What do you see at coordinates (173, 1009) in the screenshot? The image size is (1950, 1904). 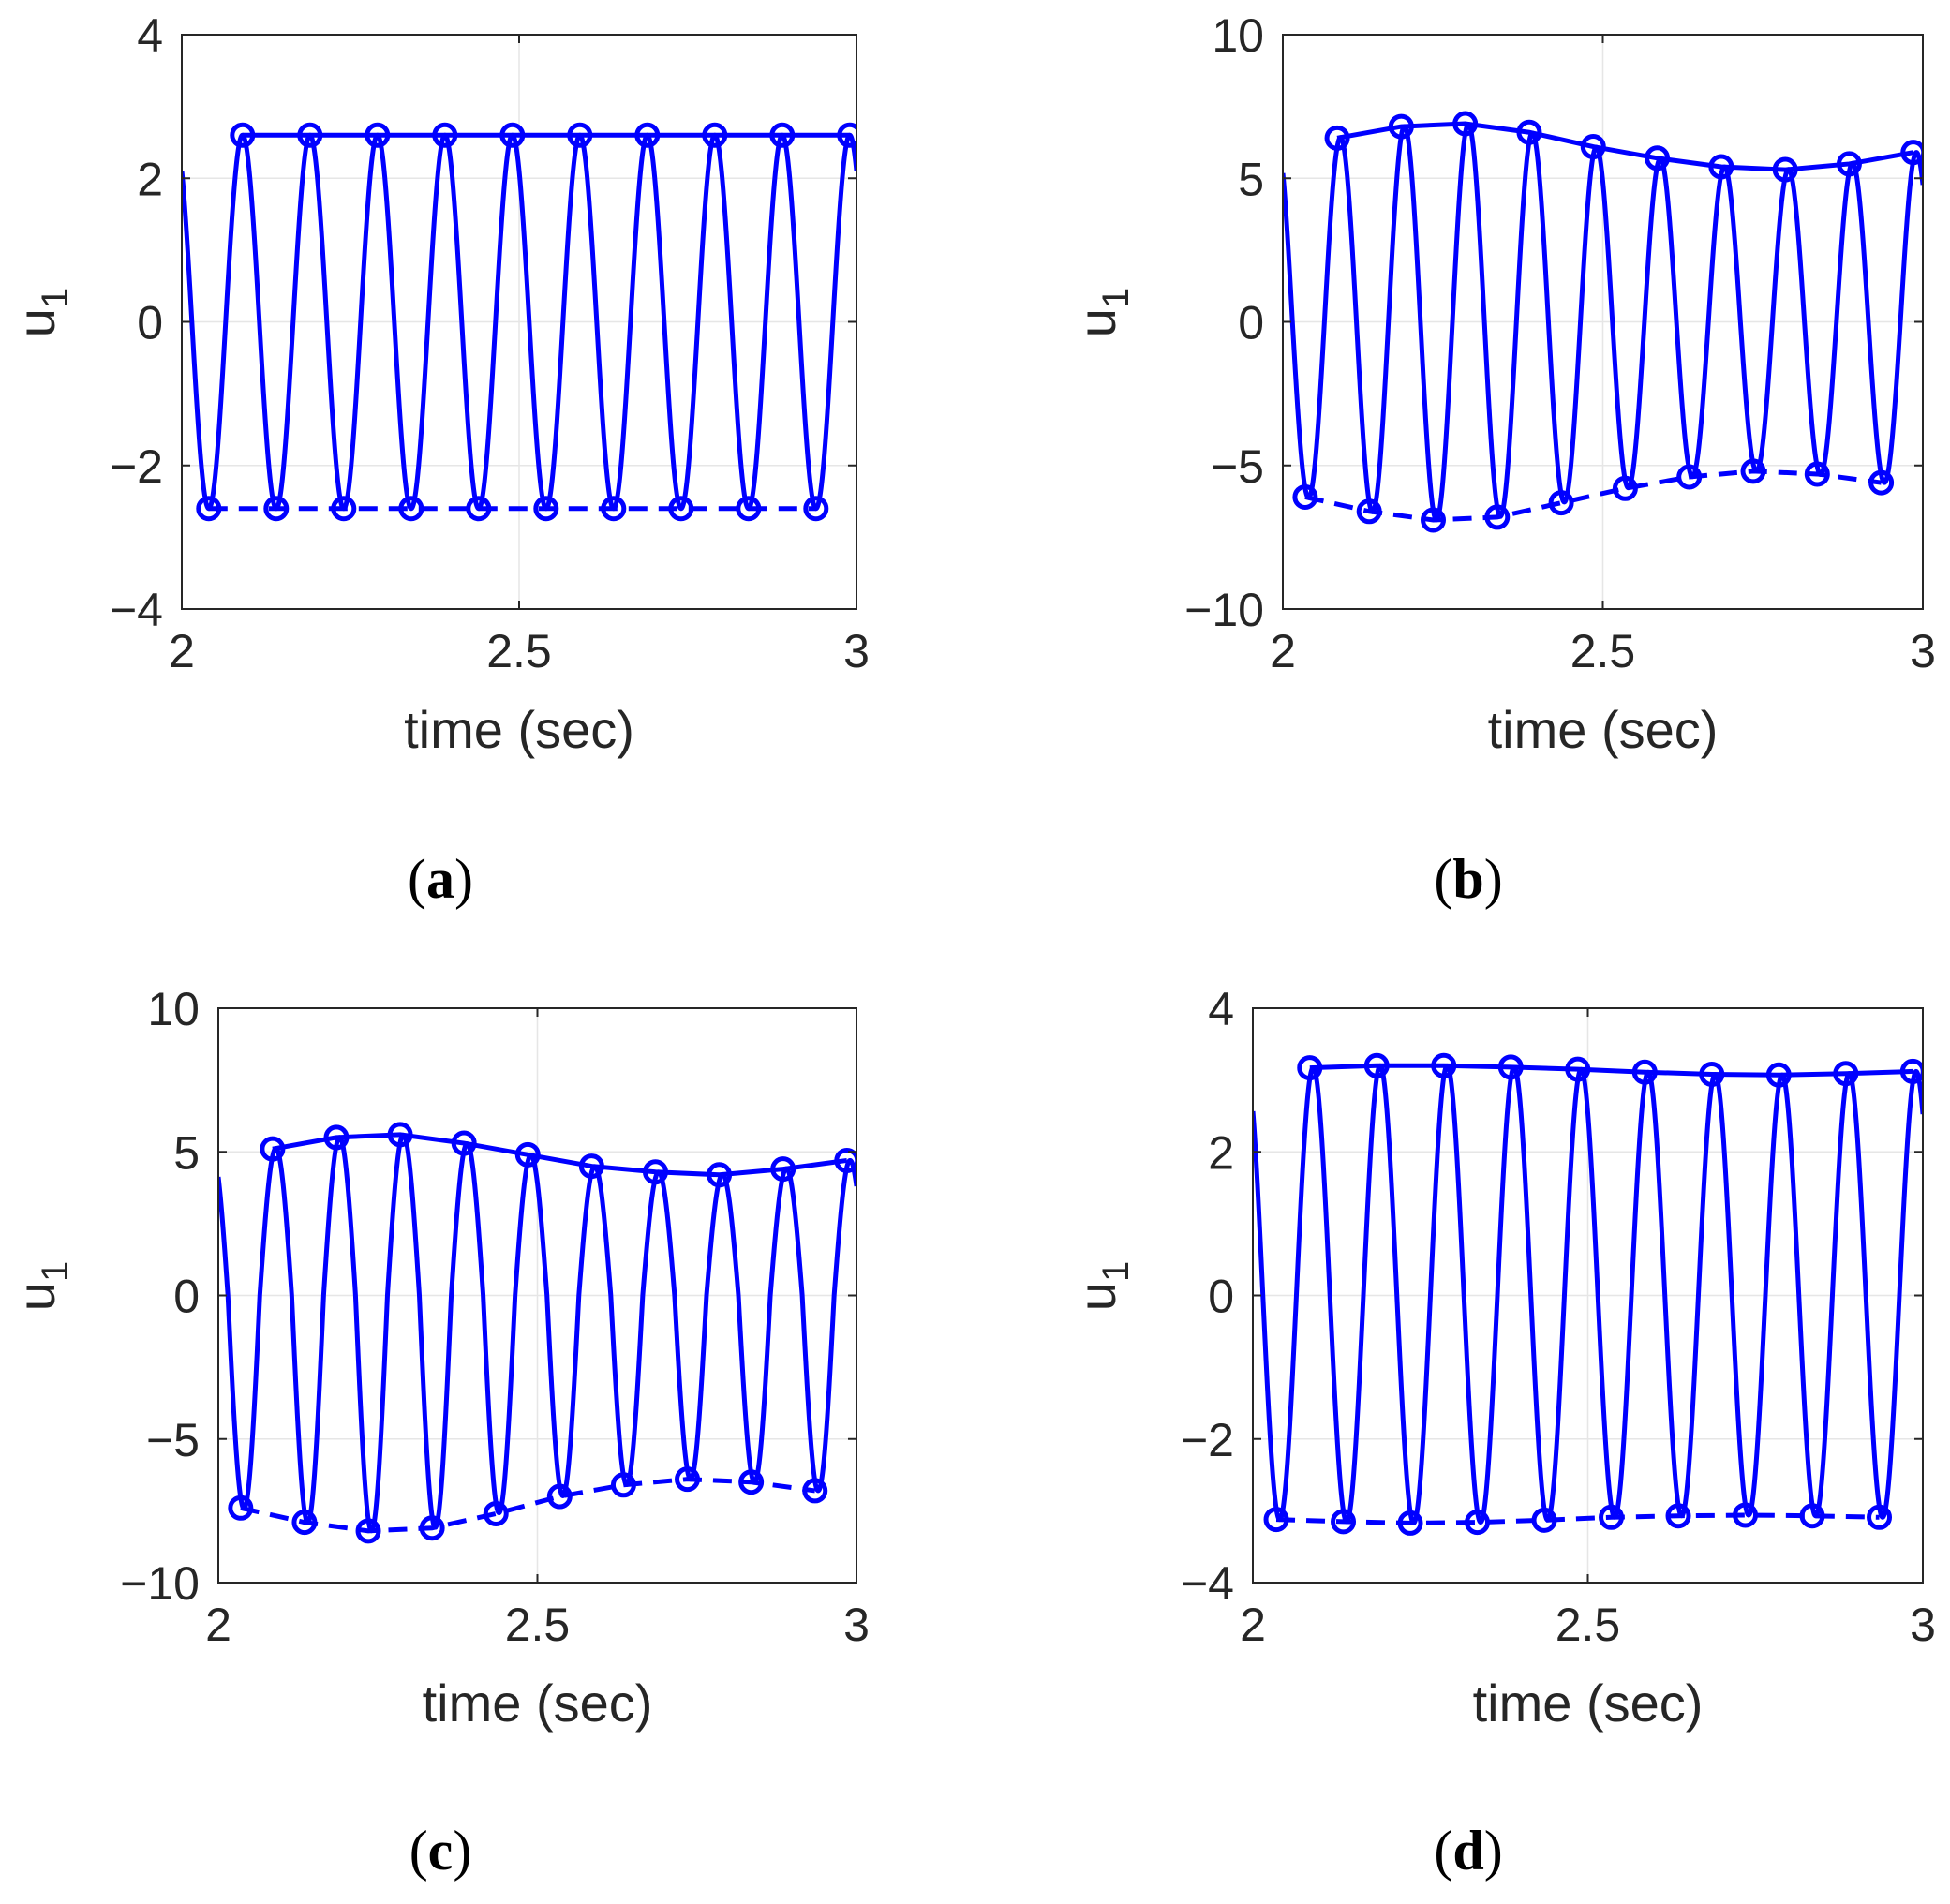 I see `y-tick-label: 10` at bounding box center [173, 1009].